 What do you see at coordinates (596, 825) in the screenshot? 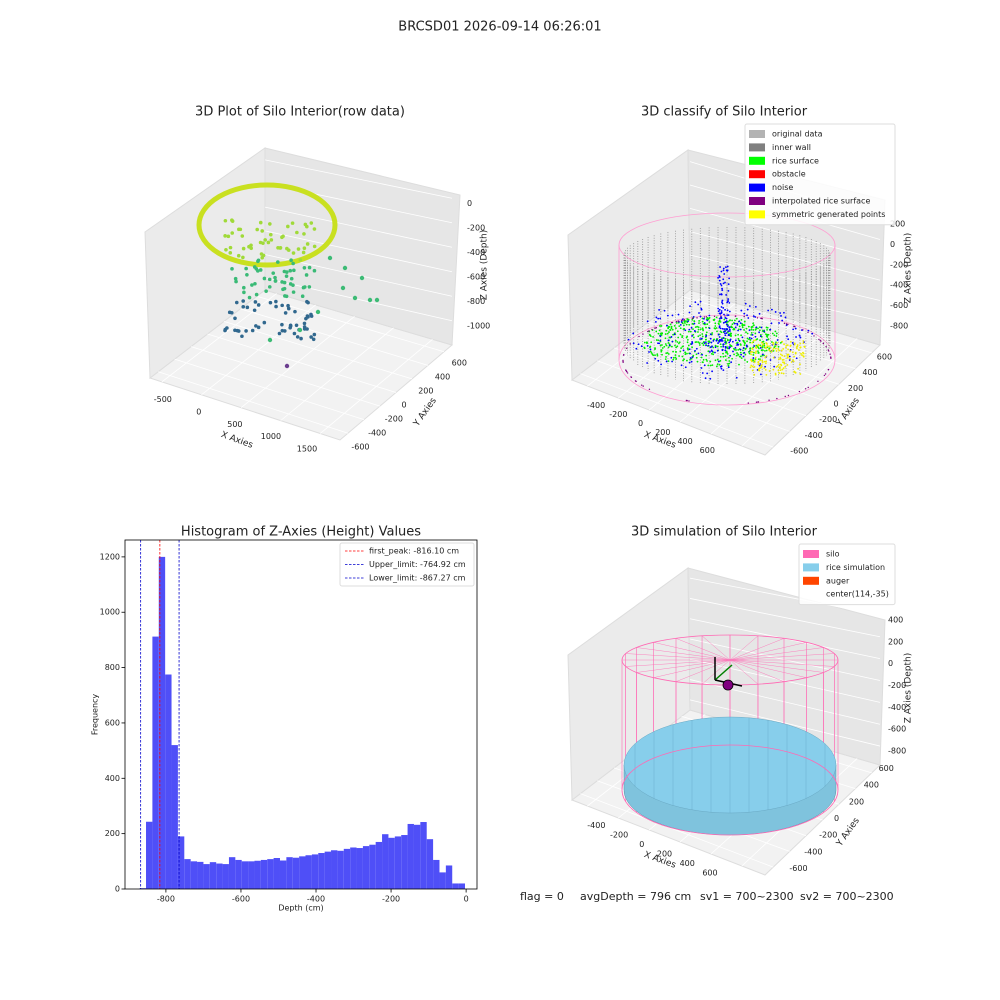
I see `x-tick-label: -400` at bounding box center [596, 825].